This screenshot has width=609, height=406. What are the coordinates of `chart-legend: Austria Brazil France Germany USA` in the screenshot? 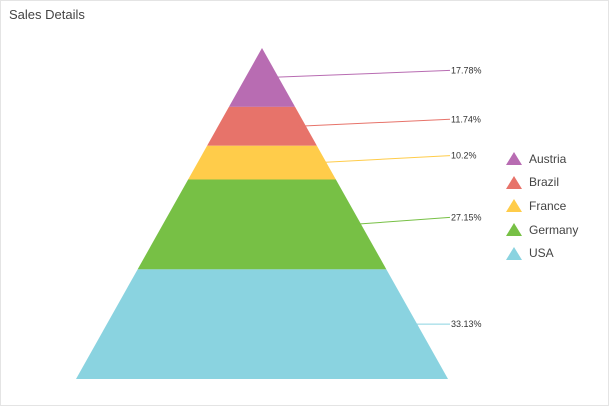 It's located at (542, 206).